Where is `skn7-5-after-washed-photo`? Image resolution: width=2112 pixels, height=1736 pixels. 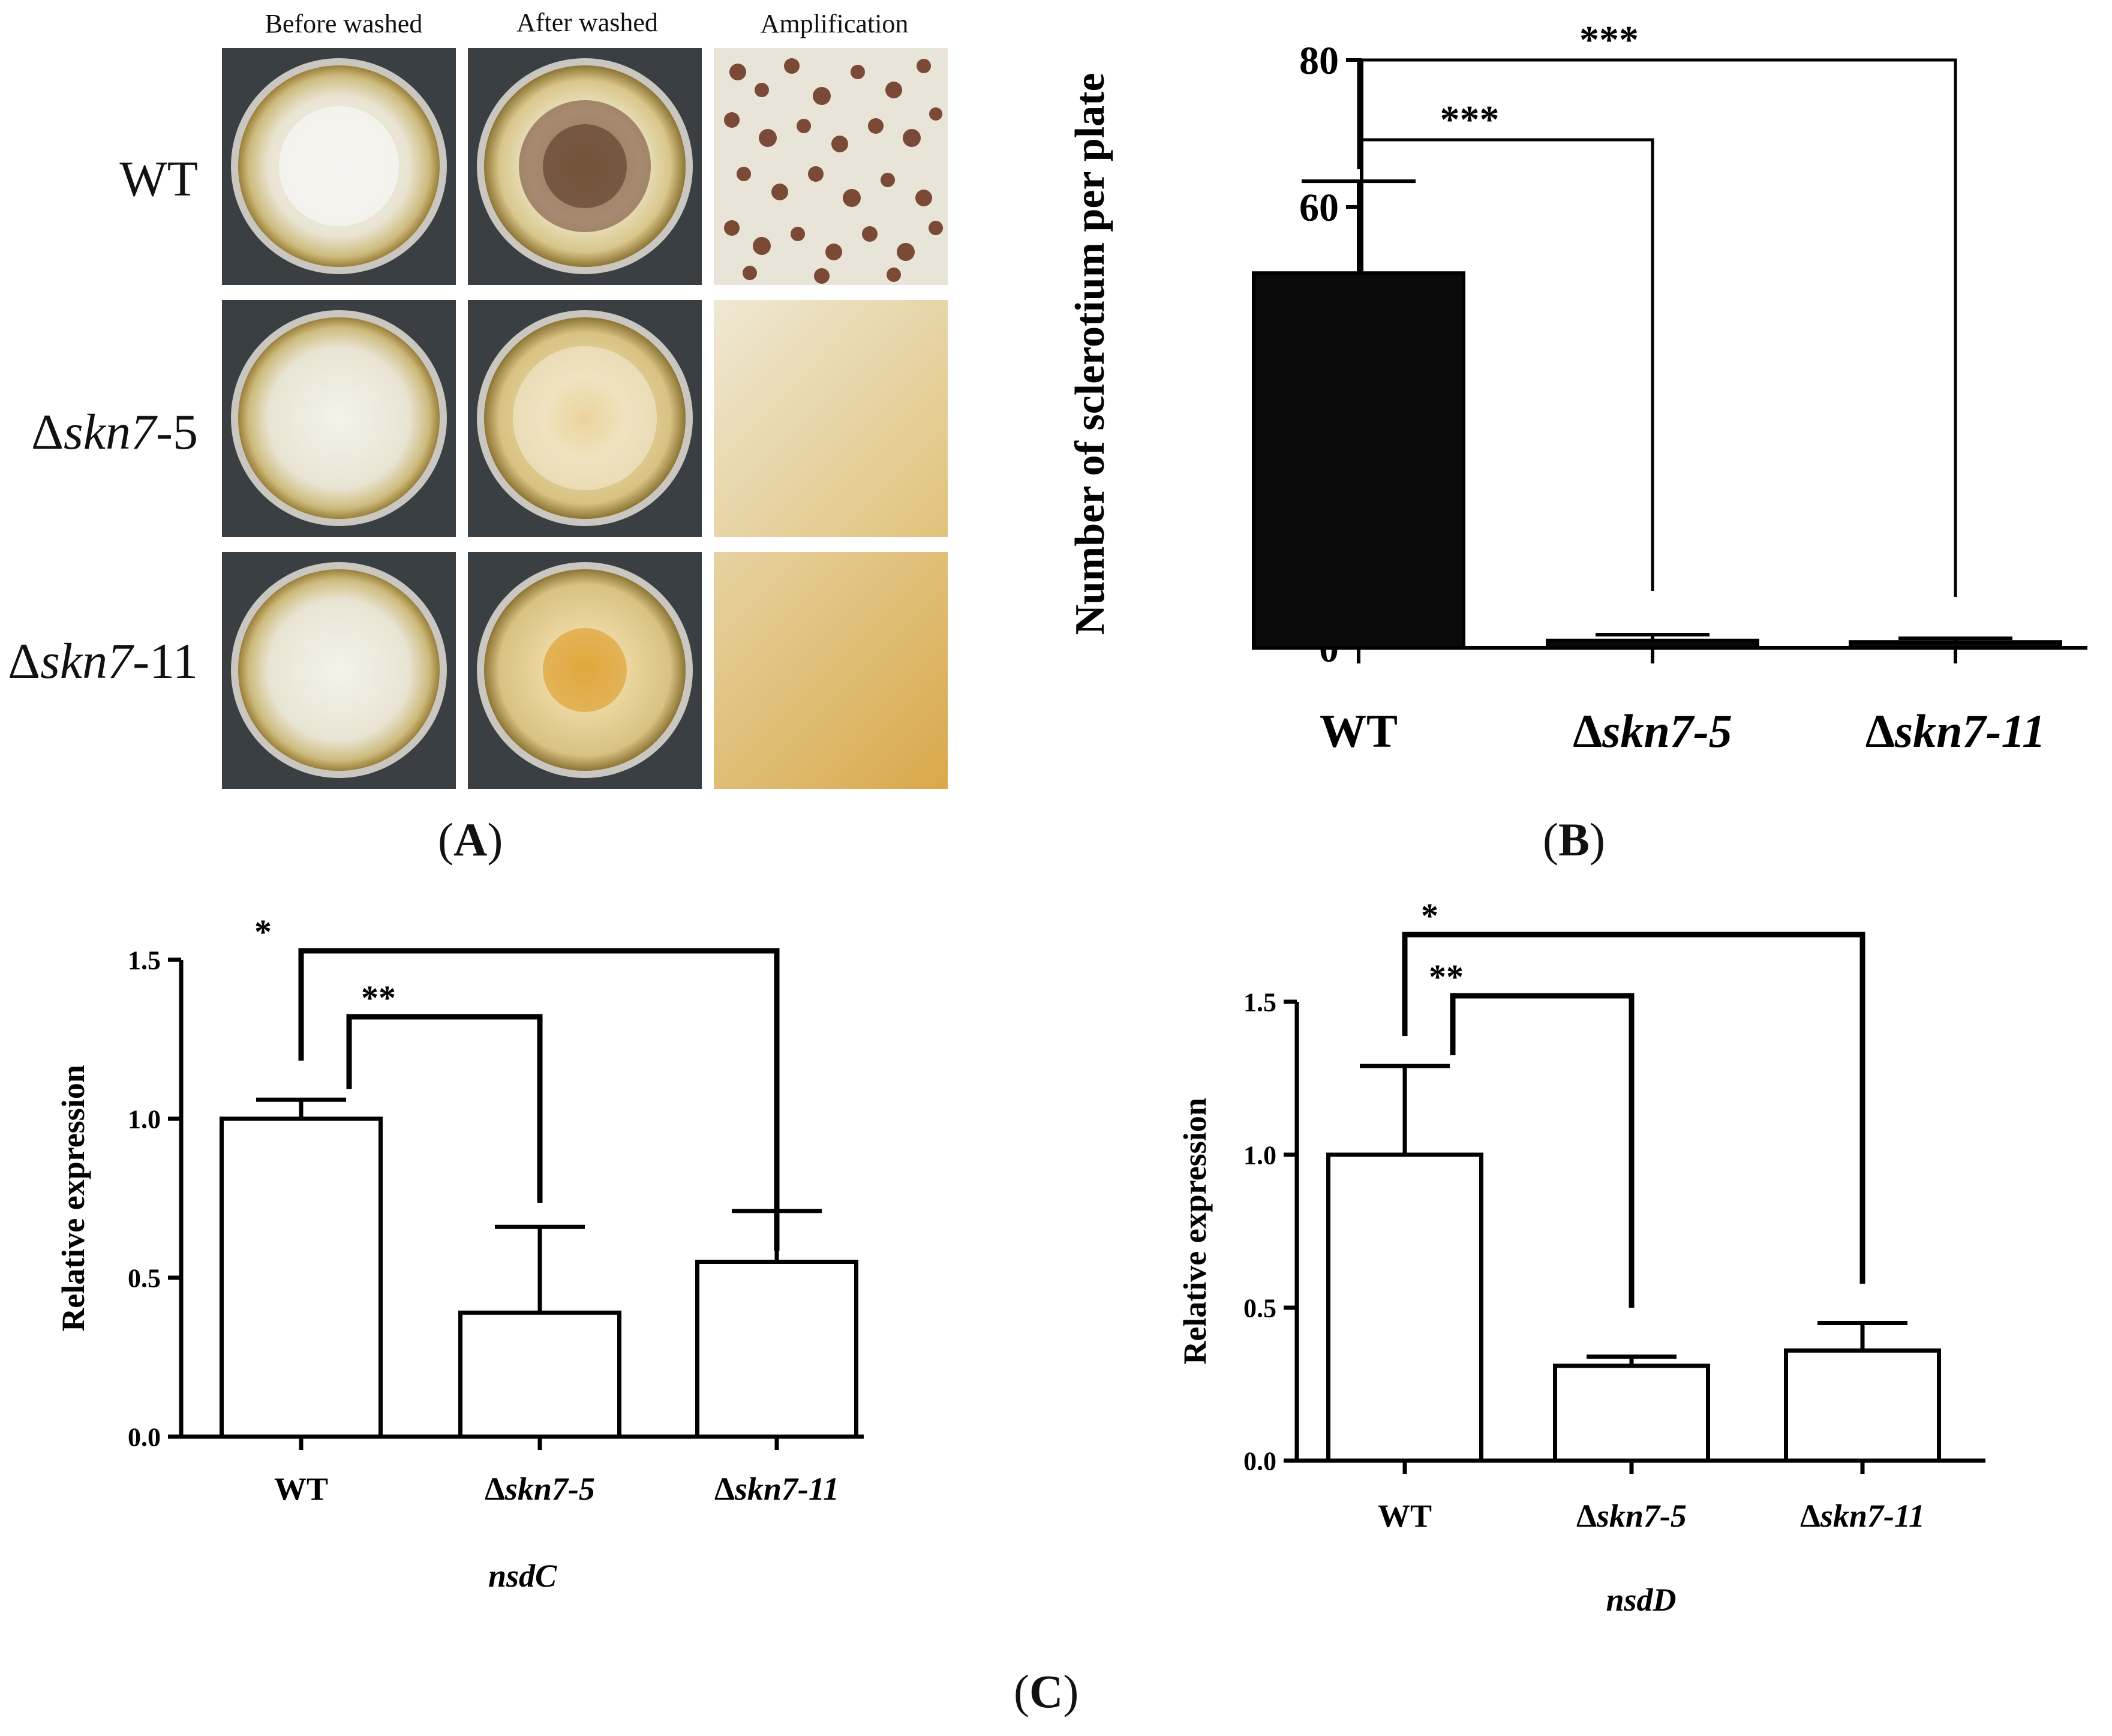
skn7-5-after-washed-photo is located at coordinates (585, 418).